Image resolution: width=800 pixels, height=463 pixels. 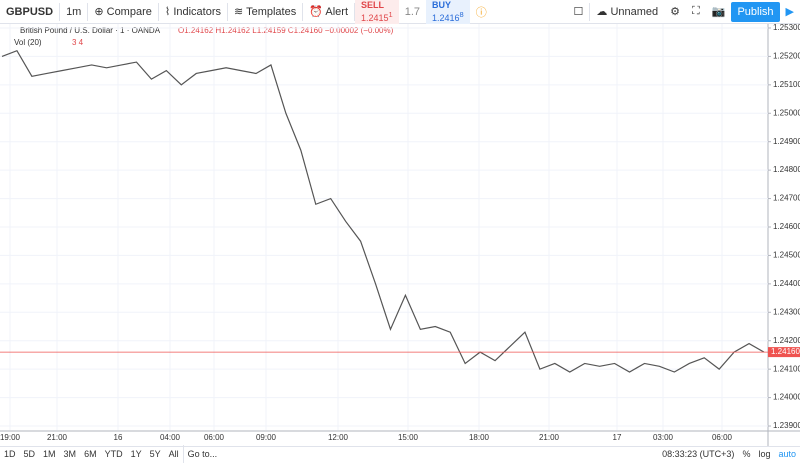 I want to click on buy-price: 1.2416, so click(x=446, y=18).